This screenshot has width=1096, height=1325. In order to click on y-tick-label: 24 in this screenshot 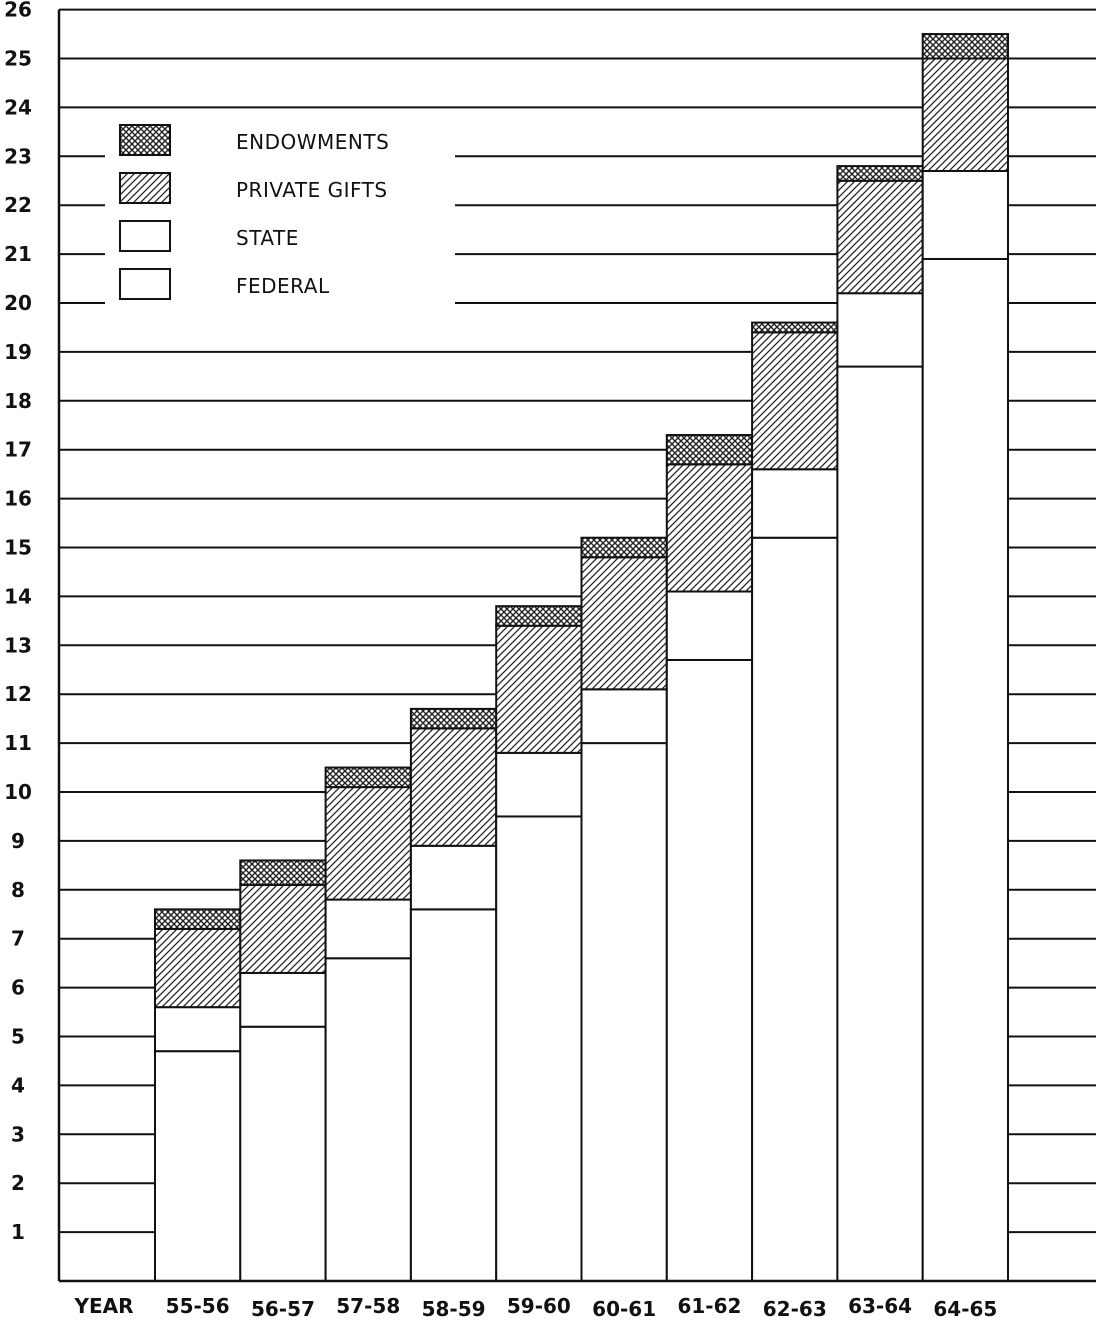, I will do `click(18, 107)`.